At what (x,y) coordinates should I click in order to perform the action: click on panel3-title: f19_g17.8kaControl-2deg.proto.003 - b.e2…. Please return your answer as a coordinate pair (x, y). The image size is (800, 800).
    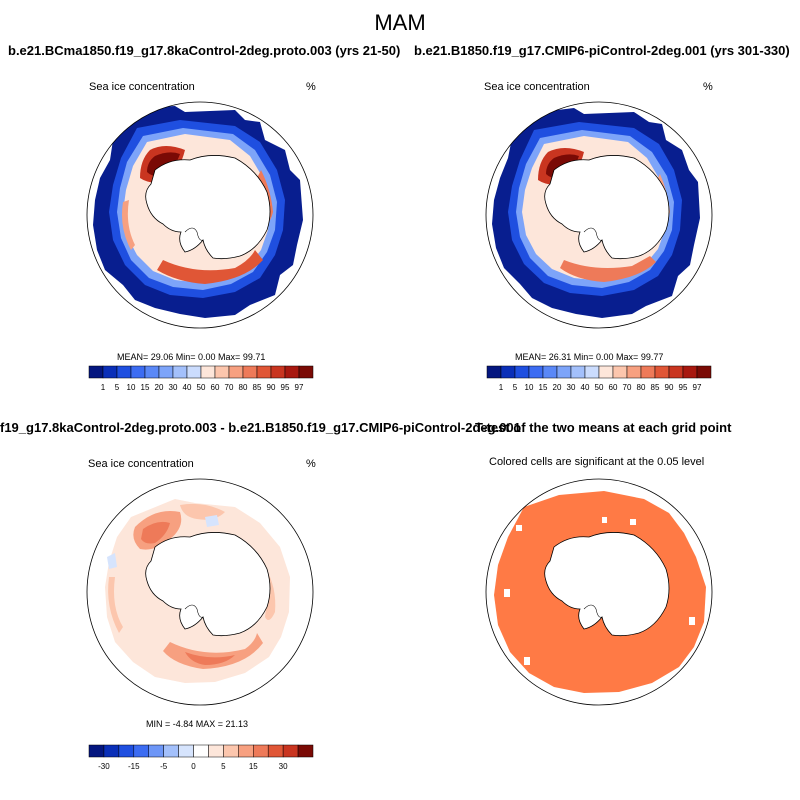
    Looking at the image, I should click on (260, 427).